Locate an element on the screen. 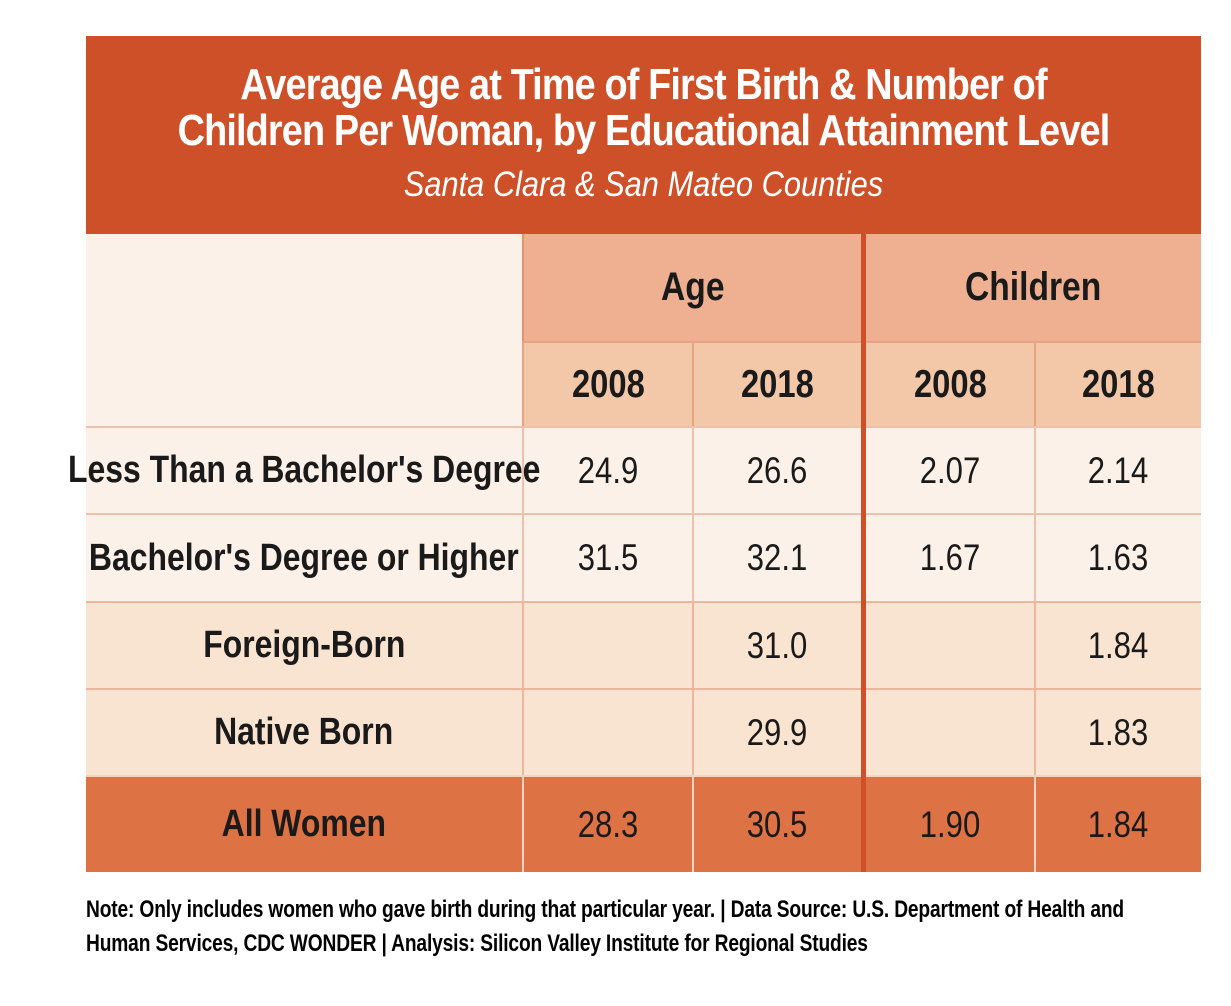 The width and height of the screenshot is (1231, 1006). cell-value: 1.67 is located at coordinates (950, 557).